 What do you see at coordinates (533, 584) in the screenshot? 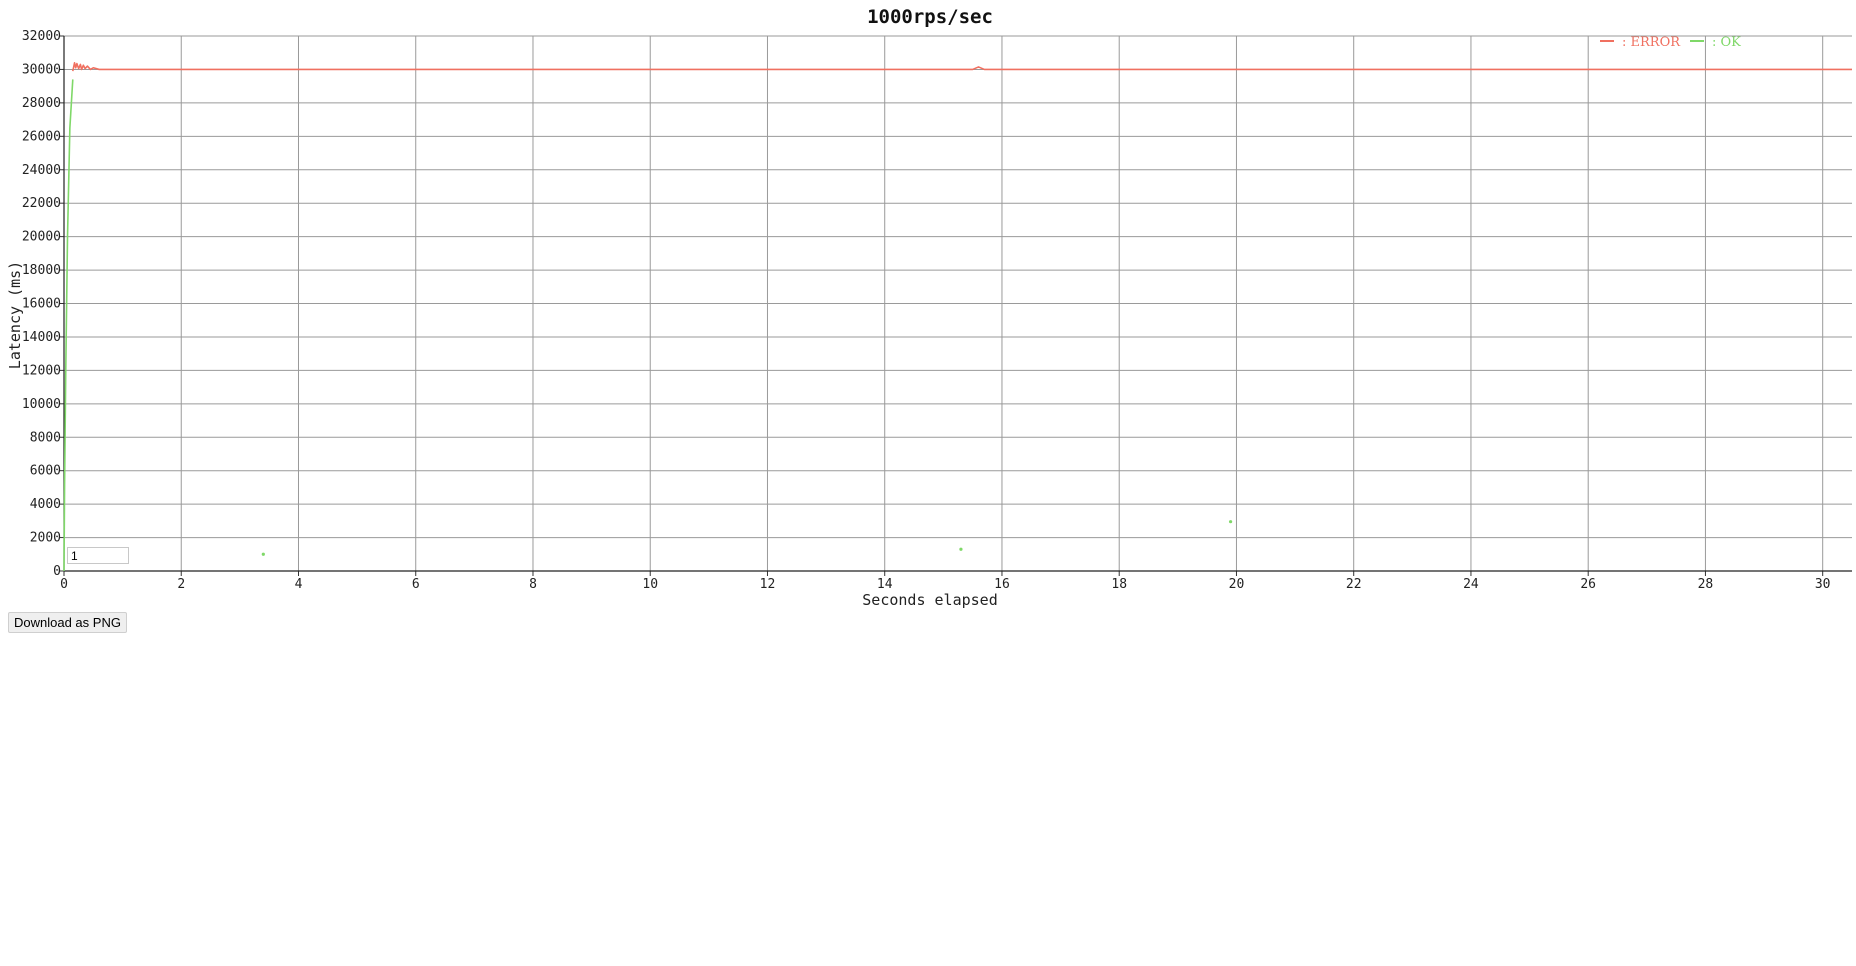
I see `x-tick-label: 8` at bounding box center [533, 584].